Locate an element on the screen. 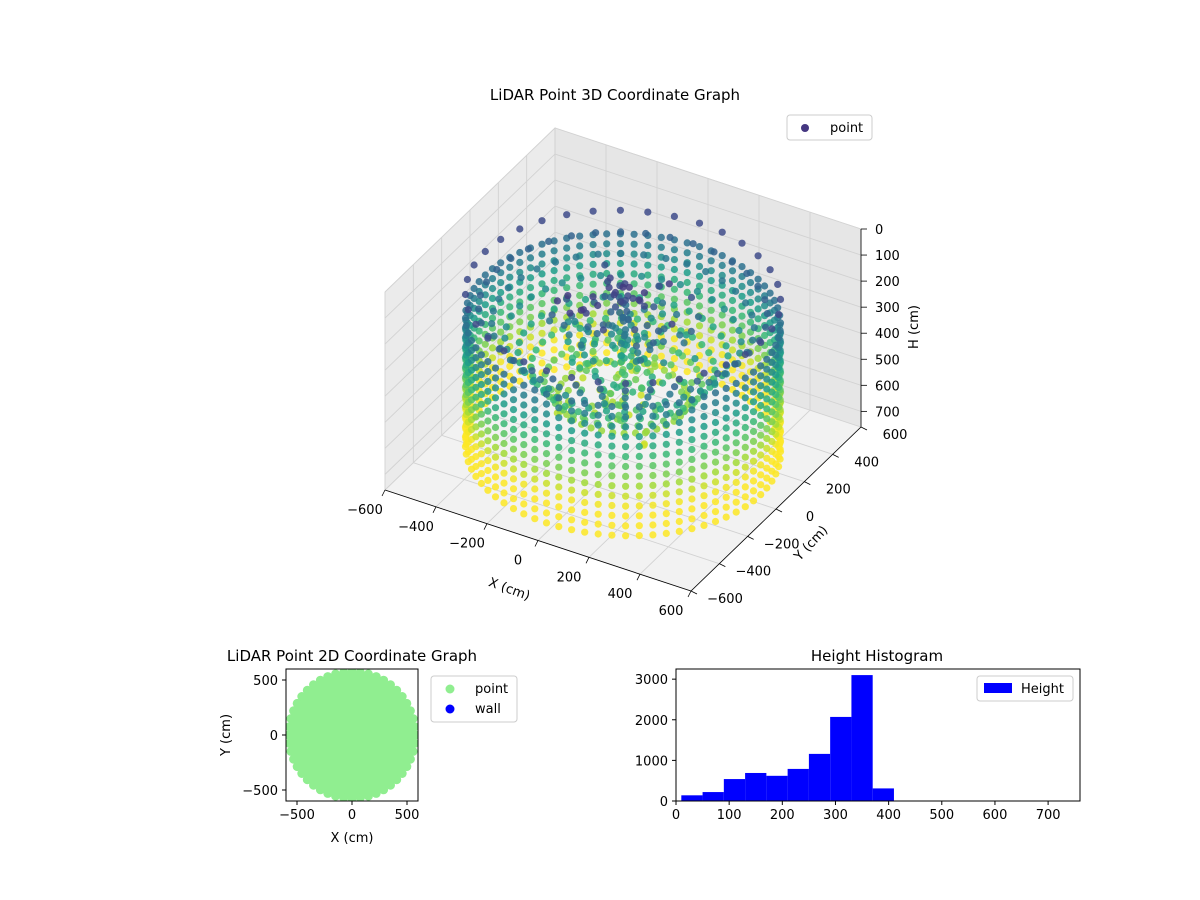 This screenshot has width=1200, height=900. hist-x-tick-label: 700 is located at coordinates (1048, 815).